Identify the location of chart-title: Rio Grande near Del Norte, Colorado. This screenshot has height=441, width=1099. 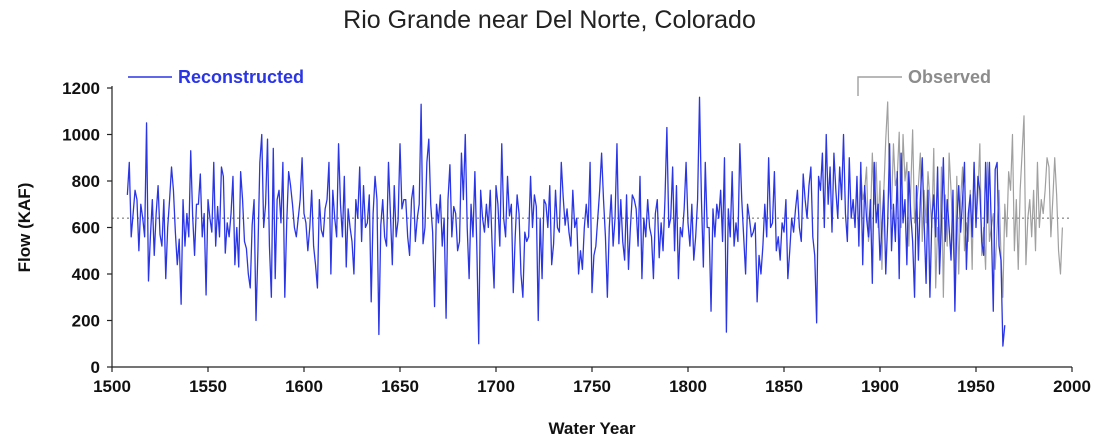
(549, 20).